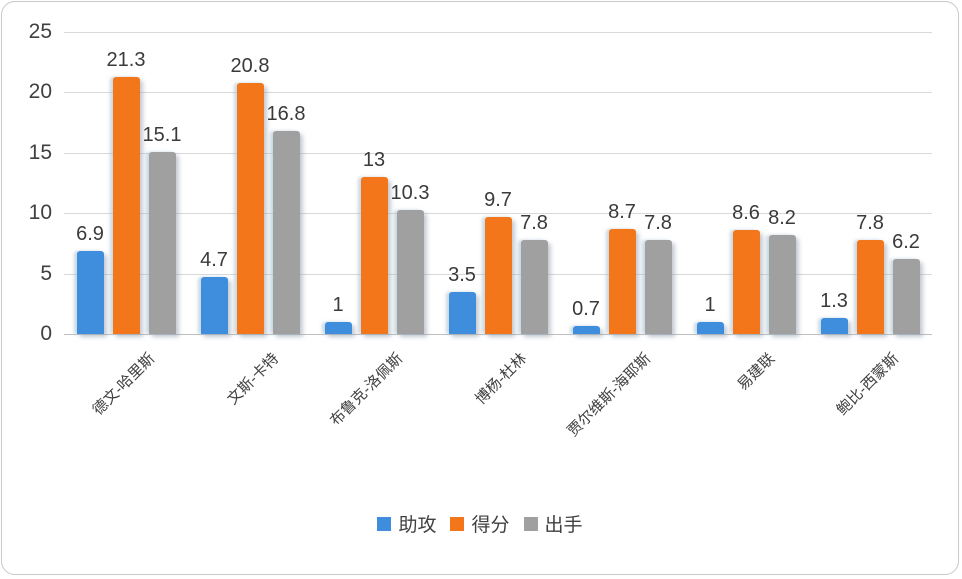 Image resolution: width=962 pixels, height=579 pixels. What do you see at coordinates (214, 305) in the screenshot?
I see `bar-助攻-2` at bounding box center [214, 305].